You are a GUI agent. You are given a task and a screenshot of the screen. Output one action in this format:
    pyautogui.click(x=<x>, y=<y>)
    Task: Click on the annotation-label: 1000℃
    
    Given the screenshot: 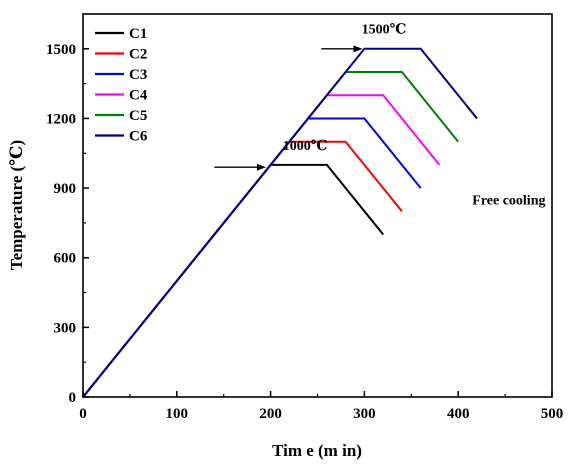 What is the action you would take?
    pyautogui.click(x=305, y=146)
    